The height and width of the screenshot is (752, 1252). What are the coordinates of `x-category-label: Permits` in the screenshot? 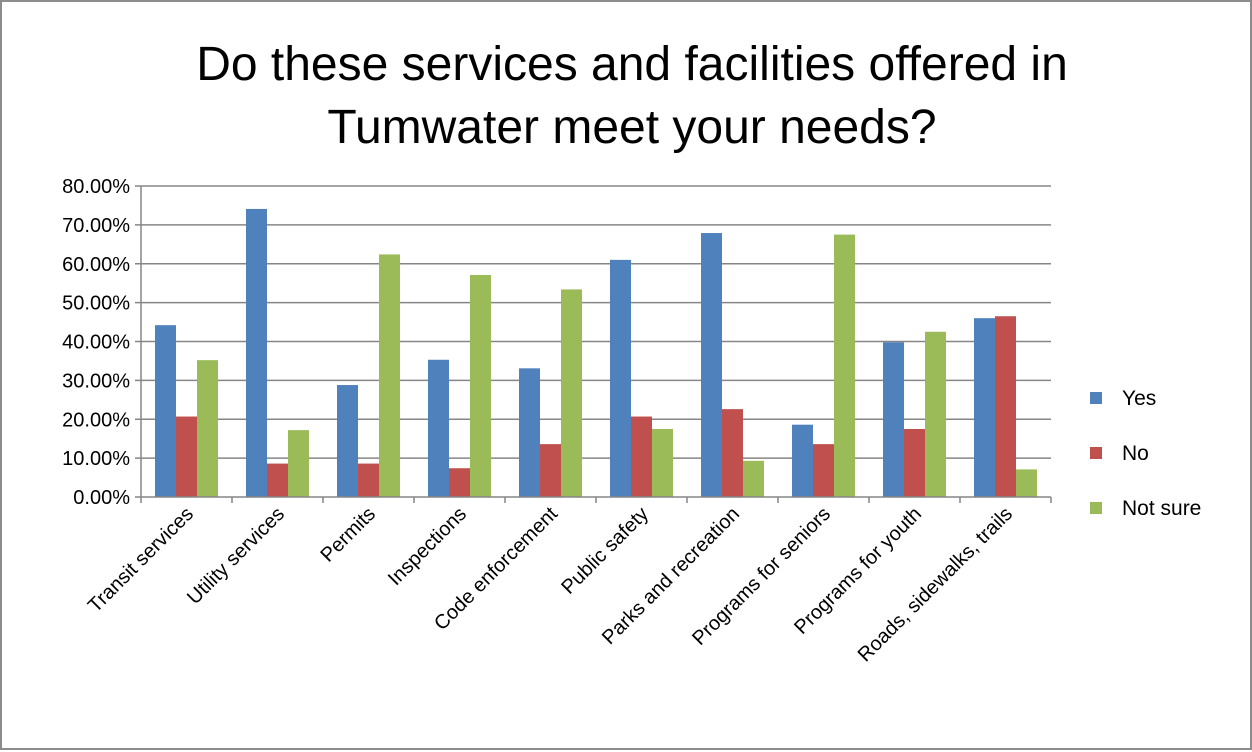 It's located at (348, 534).